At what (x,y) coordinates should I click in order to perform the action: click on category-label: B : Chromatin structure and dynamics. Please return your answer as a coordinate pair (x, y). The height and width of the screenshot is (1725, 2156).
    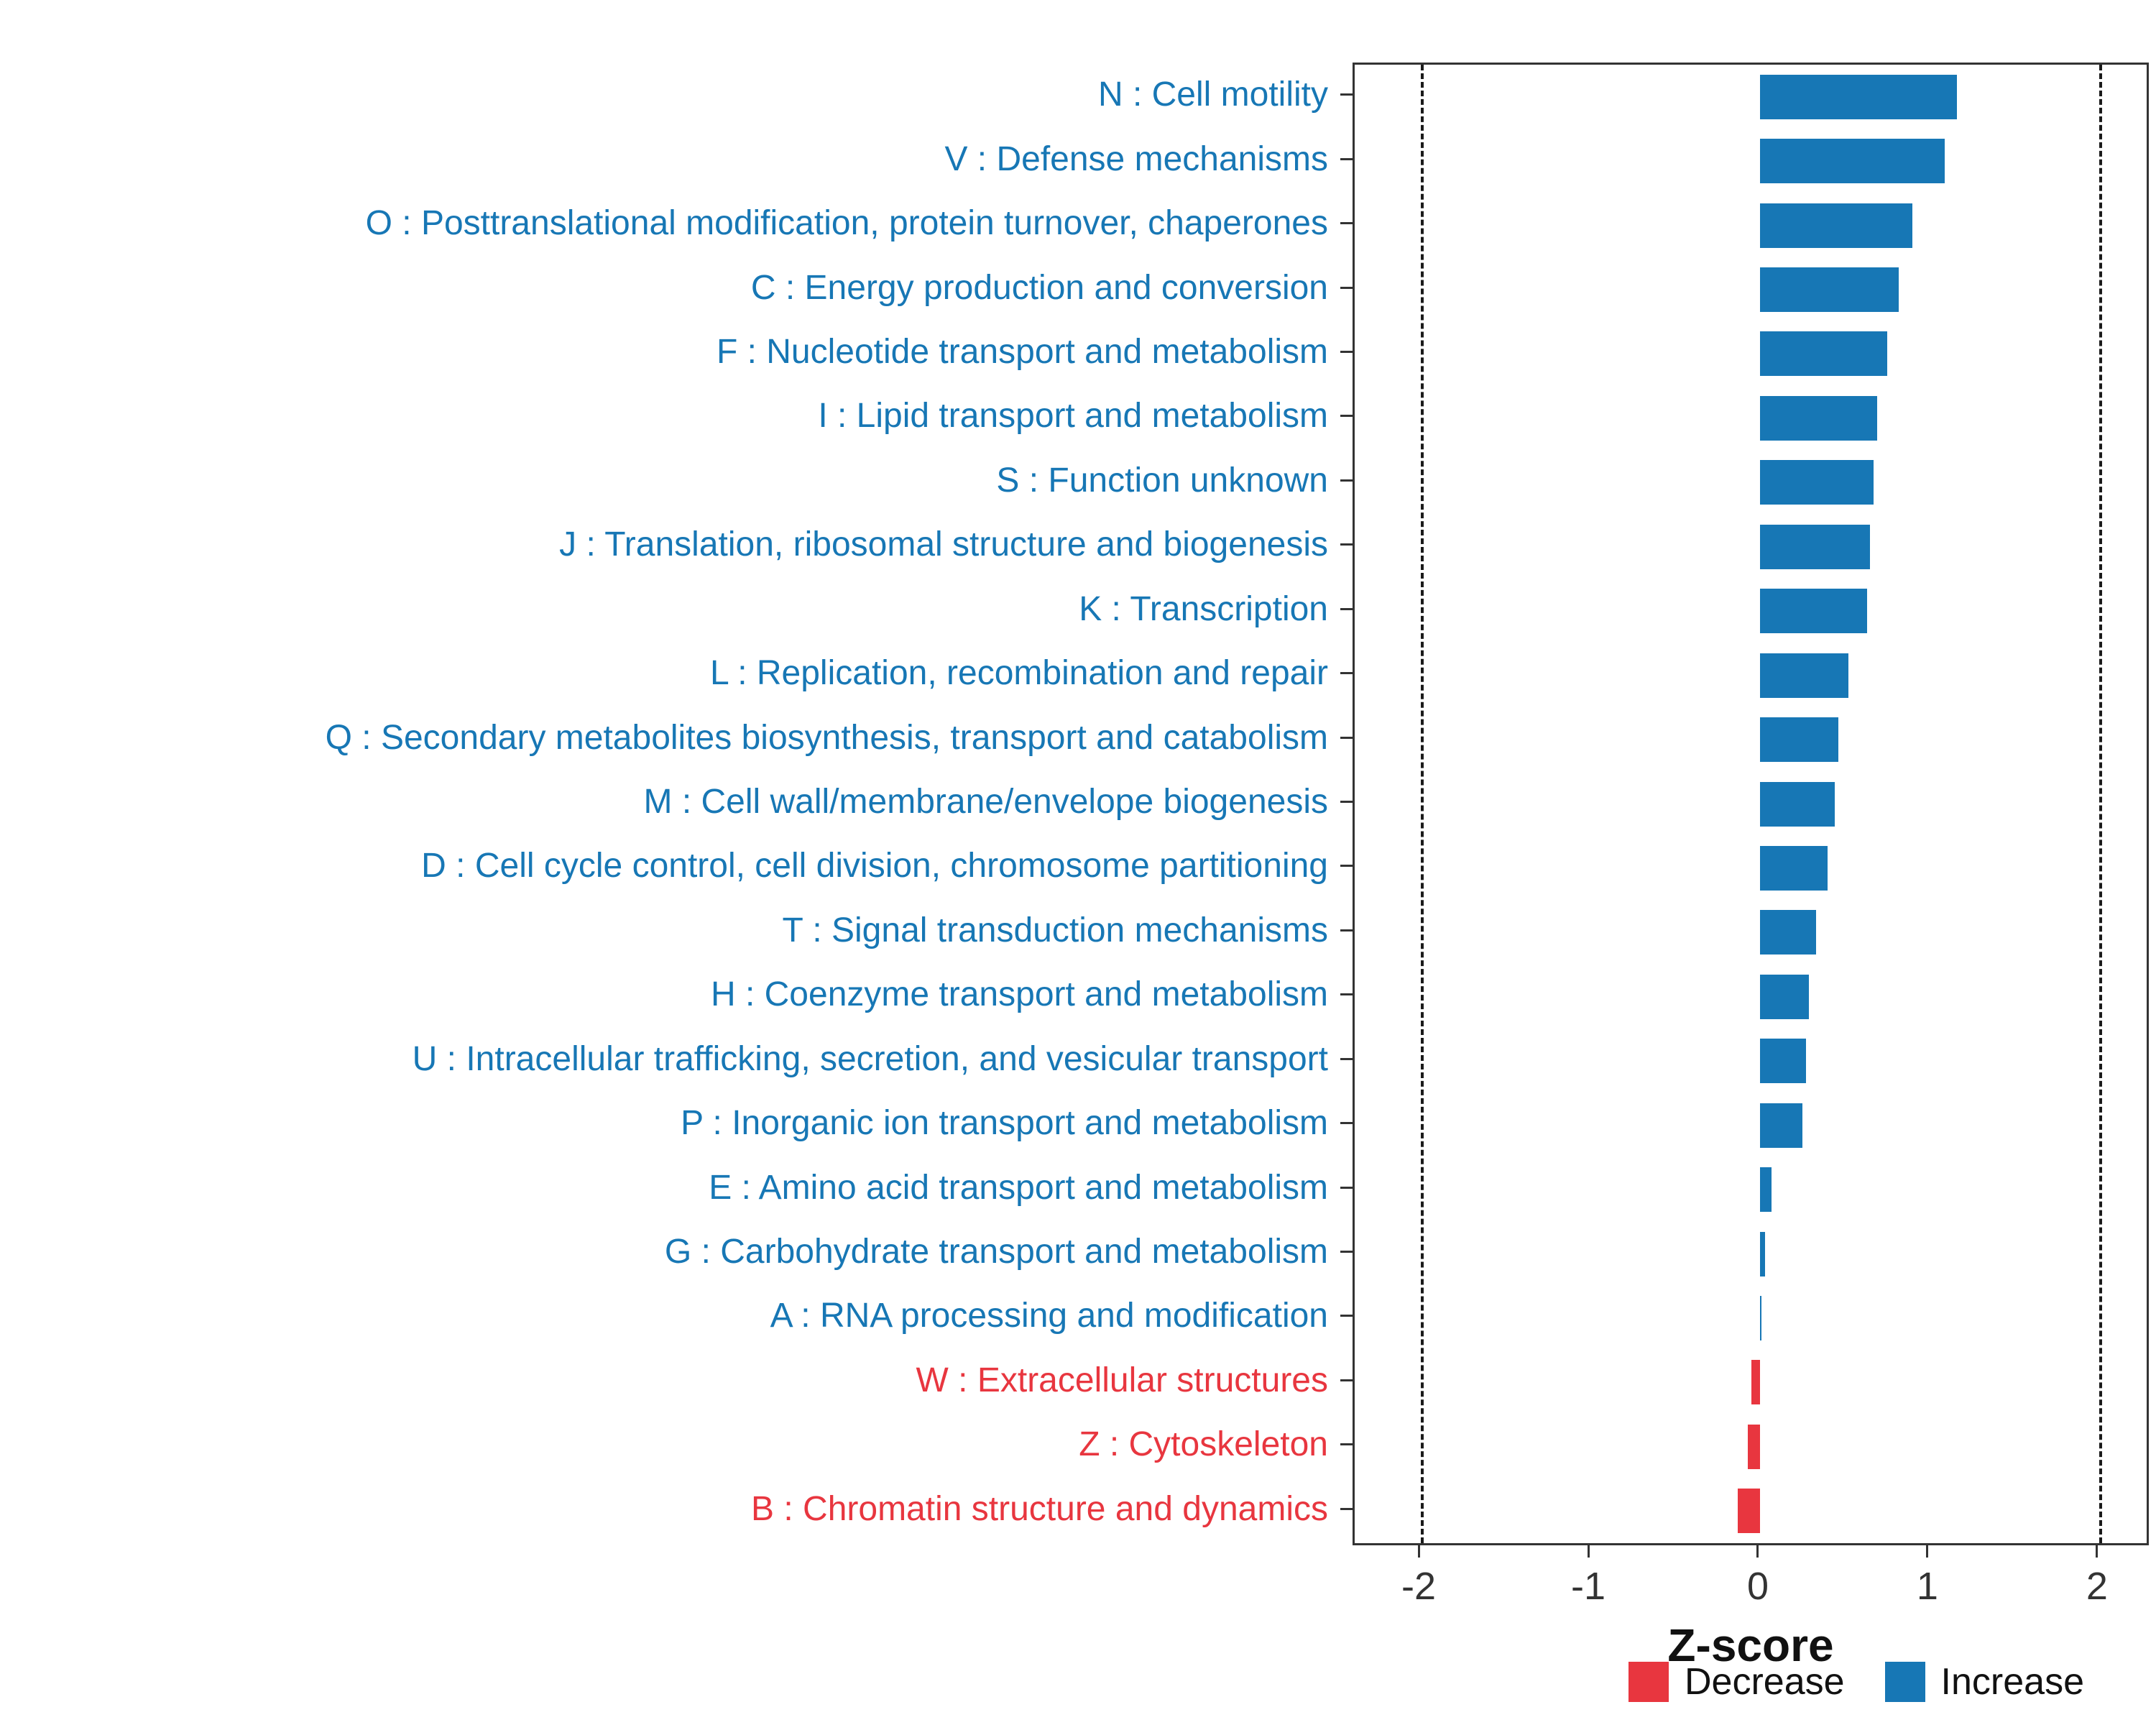
    Looking at the image, I should click on (1039, 1508).